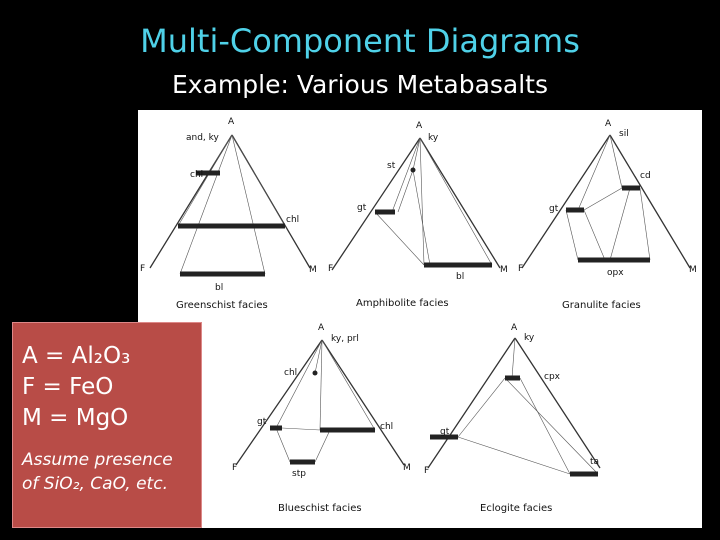  What do you see at coordinates (601, 305) in the screenshot?
I see `facies-label: Granulite facies` at bounding box center [601, 305].